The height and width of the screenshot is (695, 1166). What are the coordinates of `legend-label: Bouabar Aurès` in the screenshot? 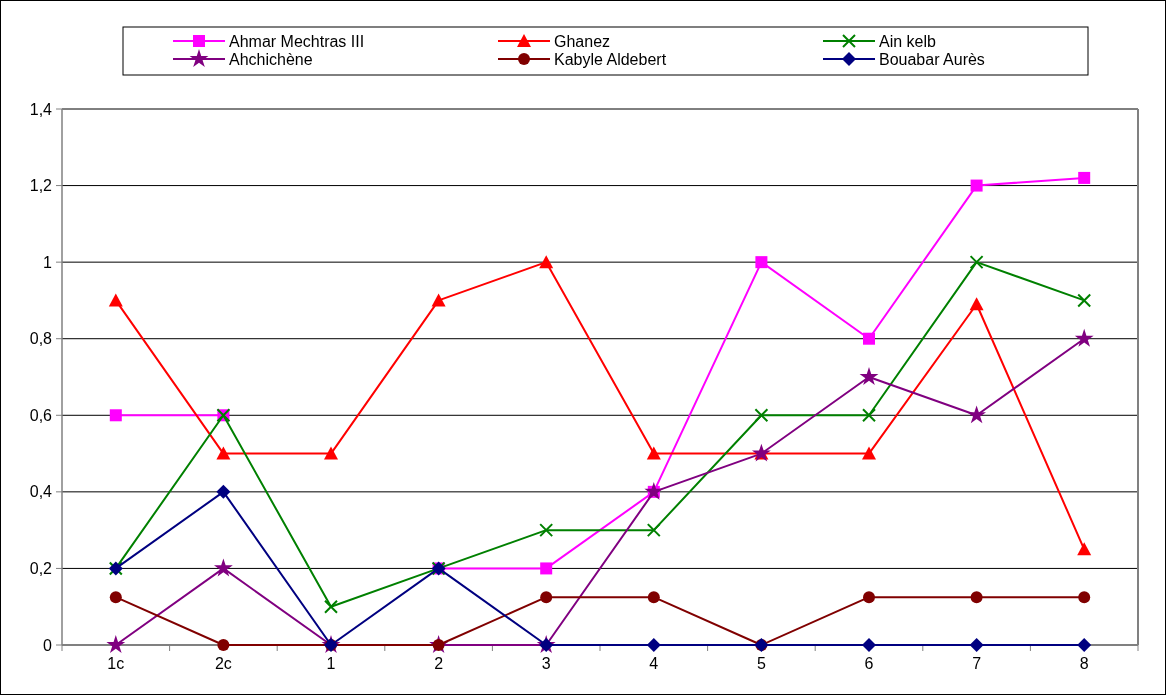 It's located at (932, 59).